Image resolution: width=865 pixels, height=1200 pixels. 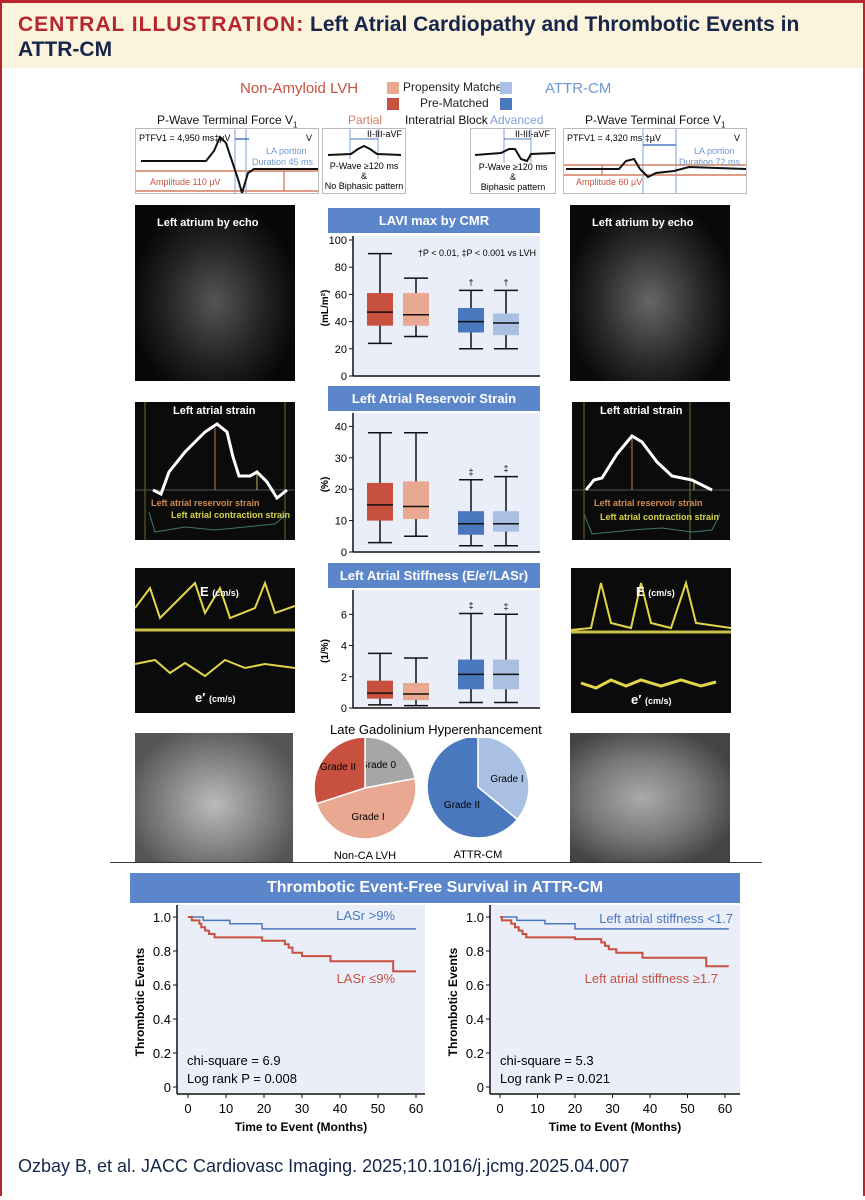 What do you see at coordinates (365, 915) in the screenshot?
I see `km-series-label: LASr >9%` at bounding box center [365, 915].